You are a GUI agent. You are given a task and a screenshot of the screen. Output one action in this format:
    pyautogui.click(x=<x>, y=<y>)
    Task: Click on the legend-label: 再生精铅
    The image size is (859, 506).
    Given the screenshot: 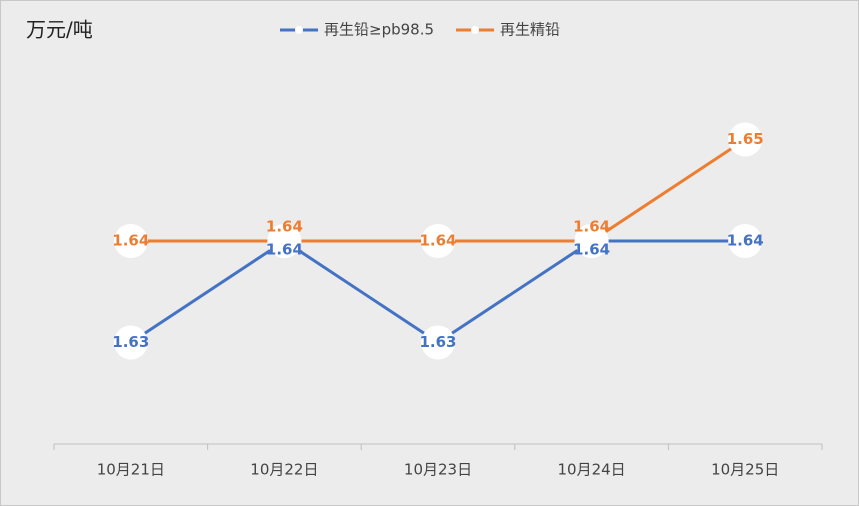 What is the action you would take?
    pyautogui.click(x=530, y=30)
    